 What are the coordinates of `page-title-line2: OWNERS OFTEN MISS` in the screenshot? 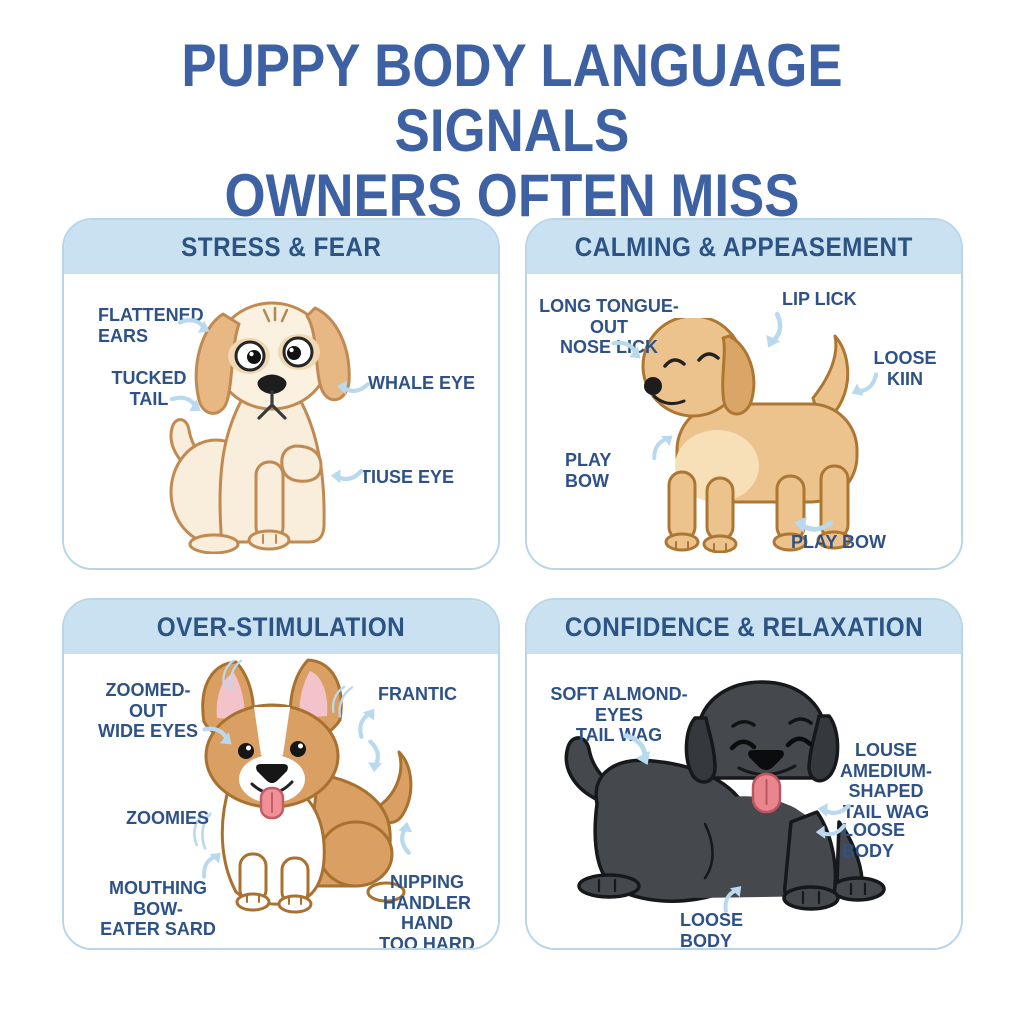 It's located at (512, 195).